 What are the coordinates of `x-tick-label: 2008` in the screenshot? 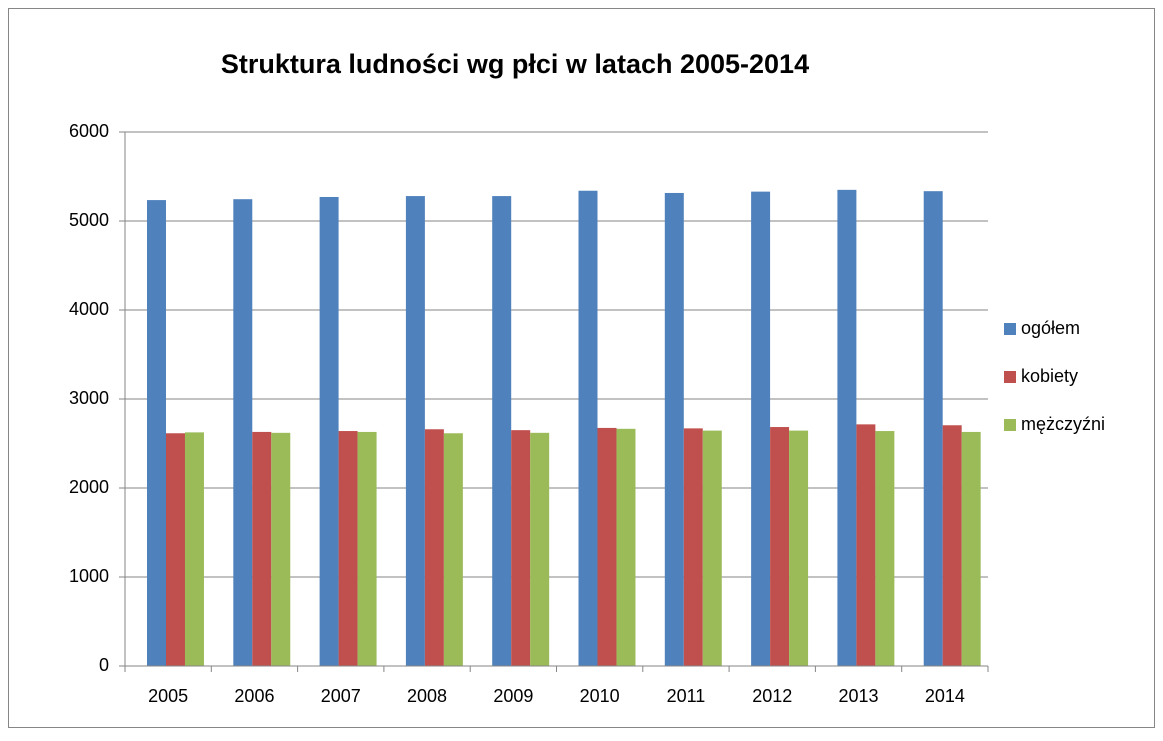 It's located at (427, 696).